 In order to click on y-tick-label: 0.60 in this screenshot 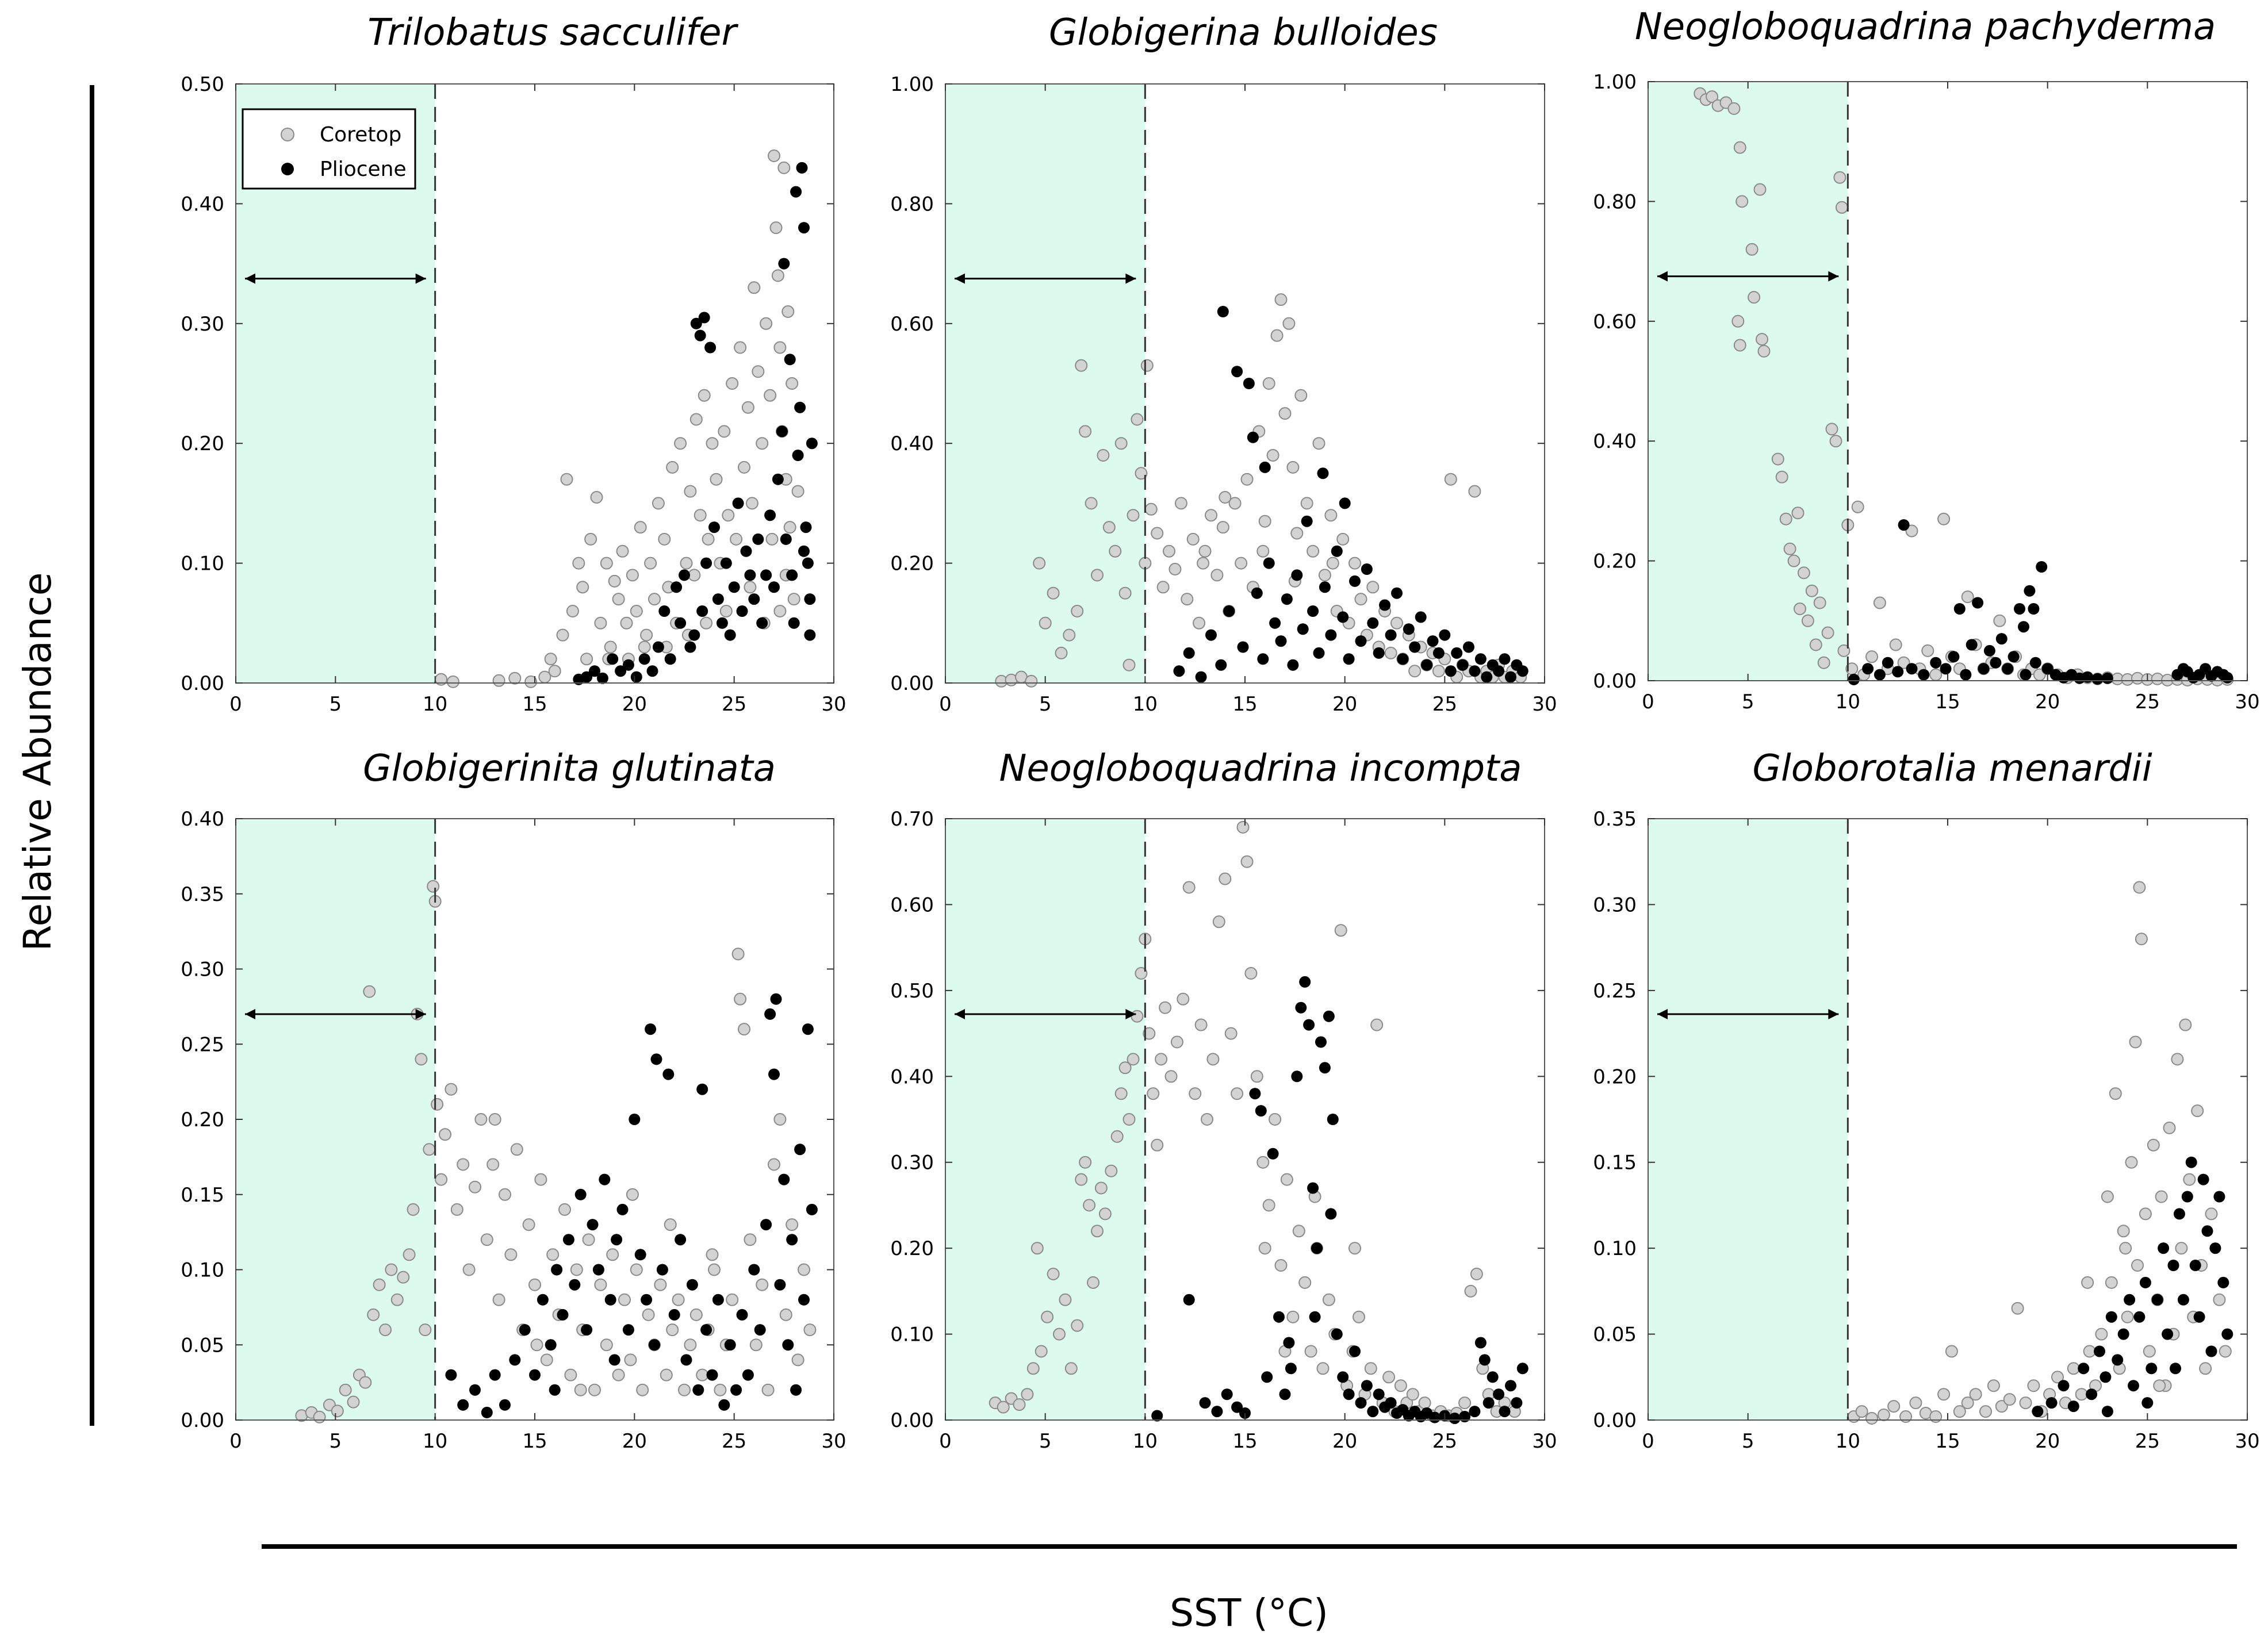, I will do `click(912, 325)`.